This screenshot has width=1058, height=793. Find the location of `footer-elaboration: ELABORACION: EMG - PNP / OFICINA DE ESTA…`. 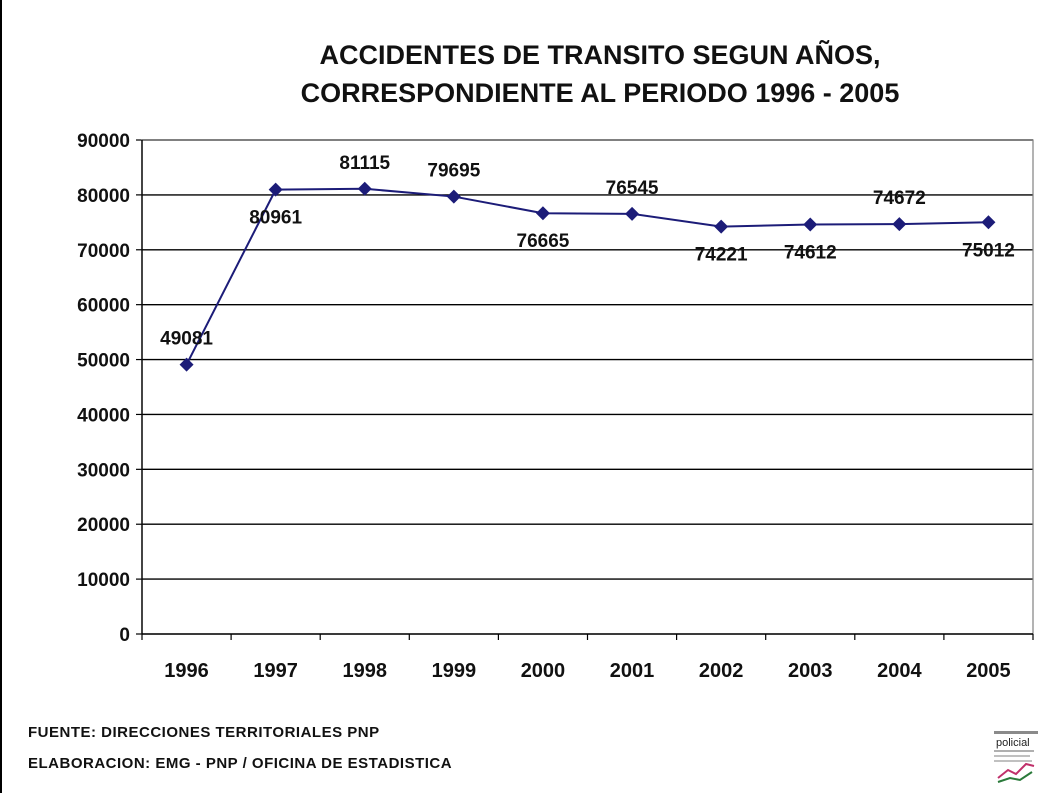

footer-elaboration: ELABORACION: EMG - PNP / OFICINA DE ESTA… is located at coordinates (240, 763).